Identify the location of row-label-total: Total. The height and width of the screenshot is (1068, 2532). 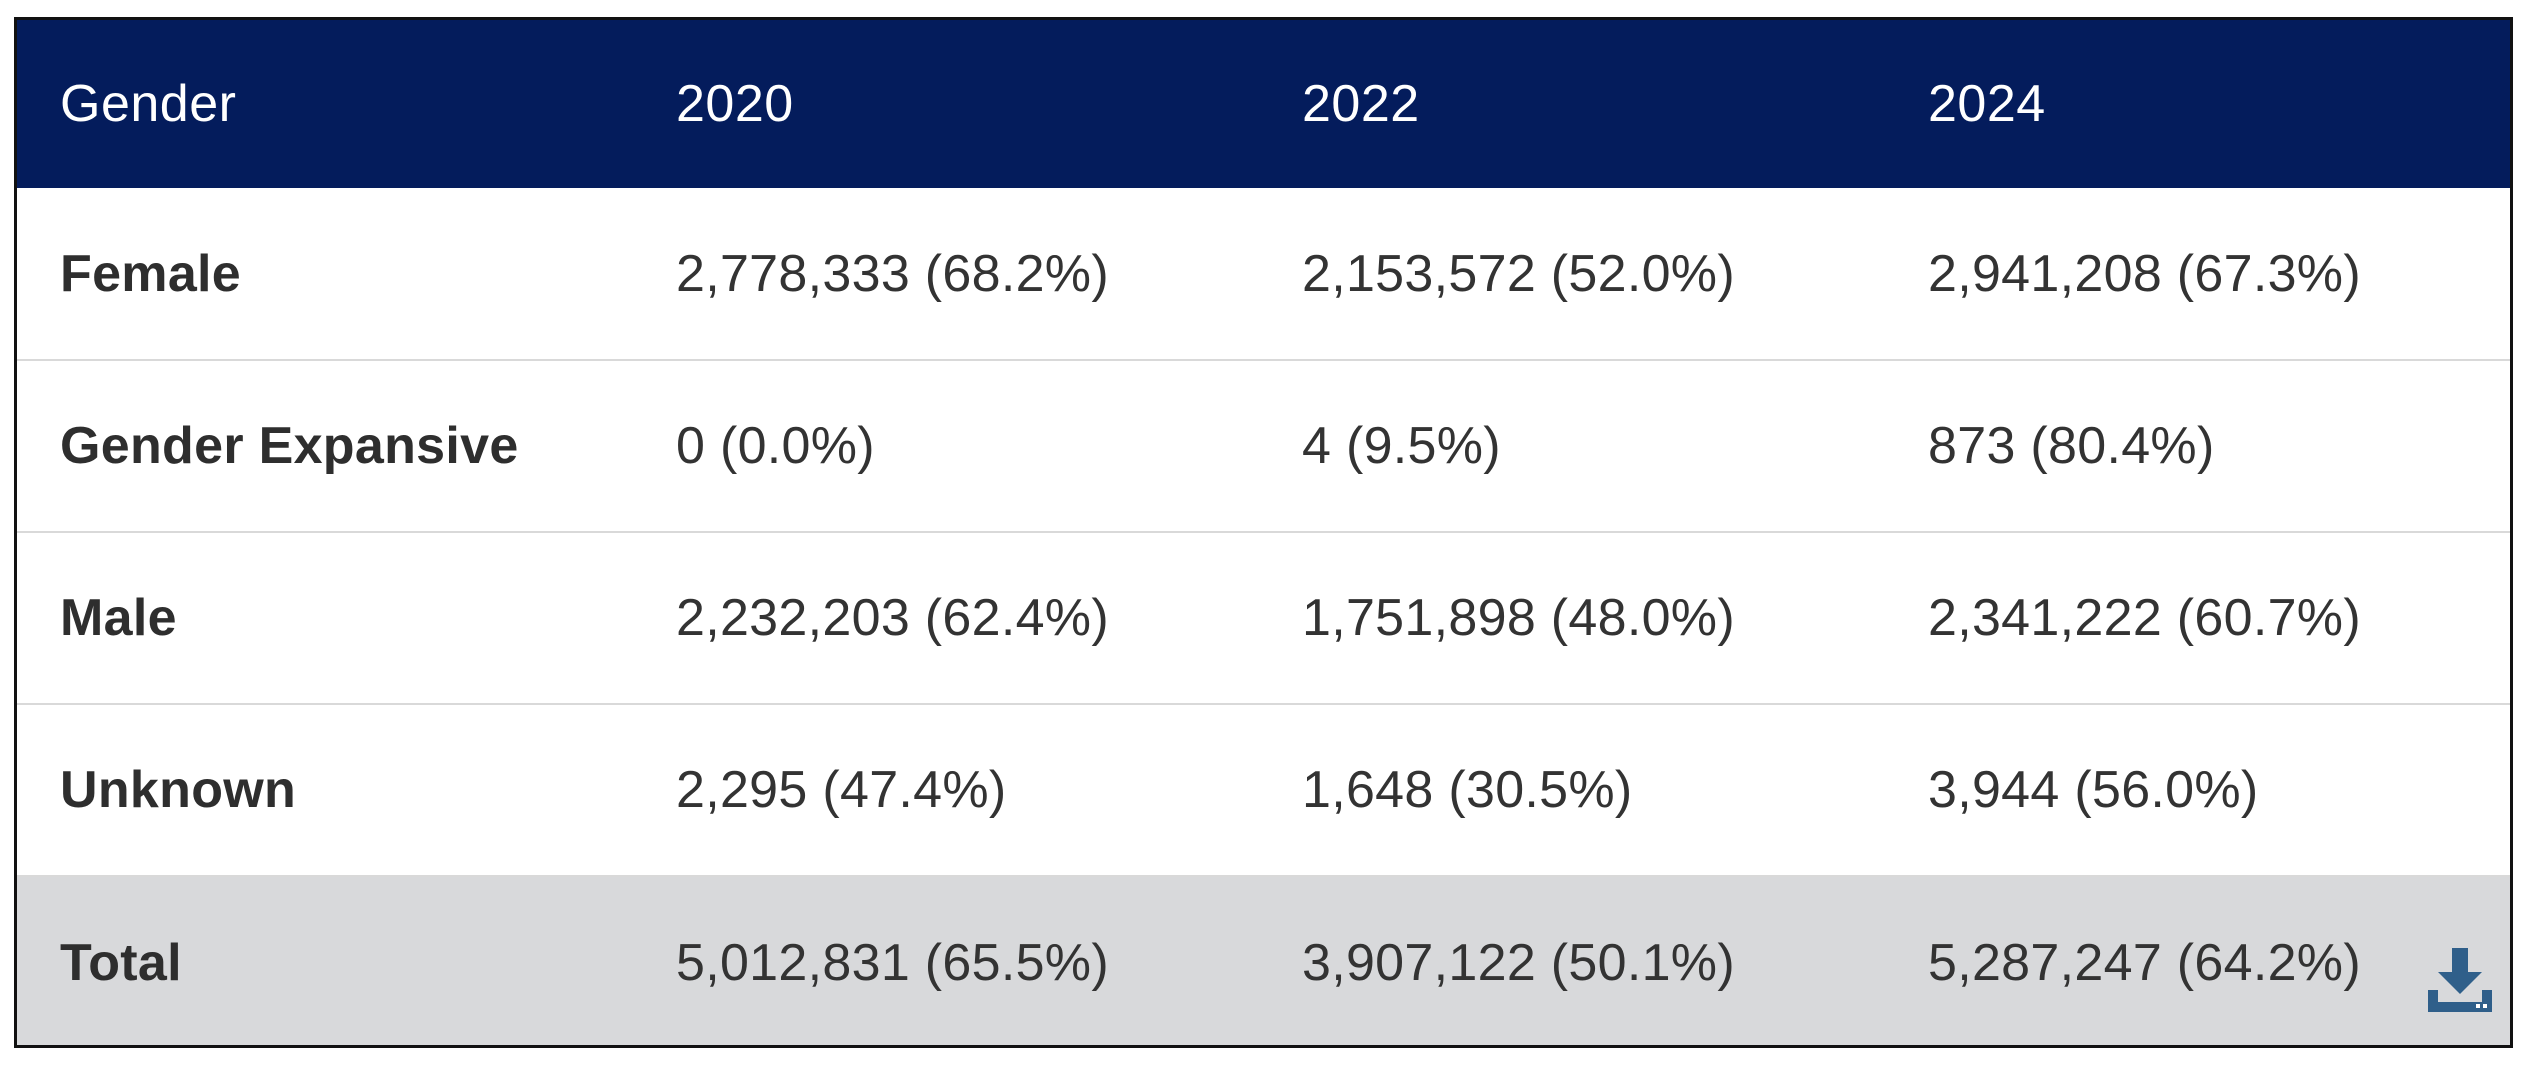
(121, 962).